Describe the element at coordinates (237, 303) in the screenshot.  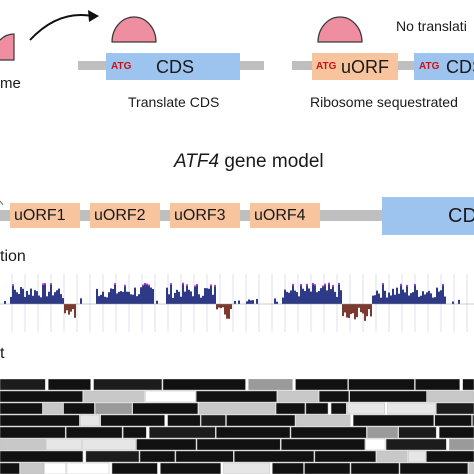
I see `conservation-track` at that location.